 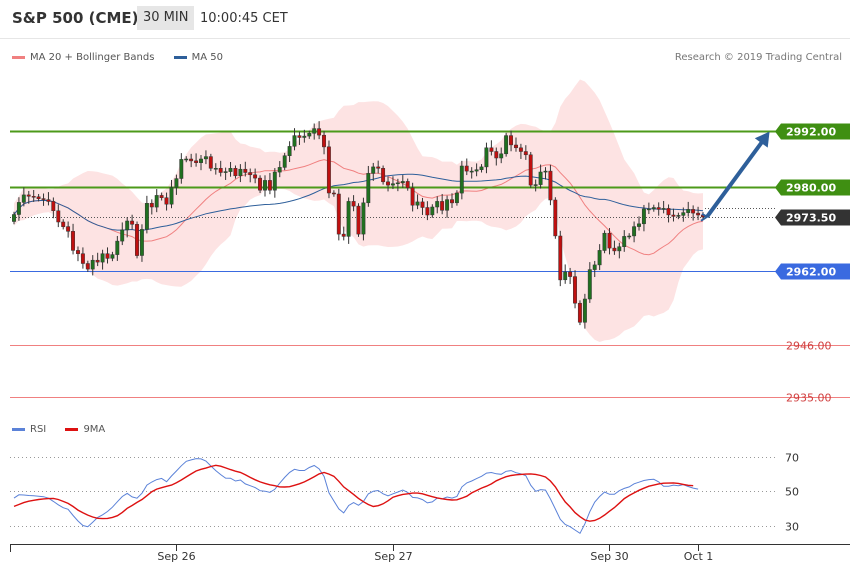 What do you see at coordinates (92, 57) in the screenshot?
I see `ma20-label: MA 20 + Bollinger Bands` at bounding box center [92, 57].